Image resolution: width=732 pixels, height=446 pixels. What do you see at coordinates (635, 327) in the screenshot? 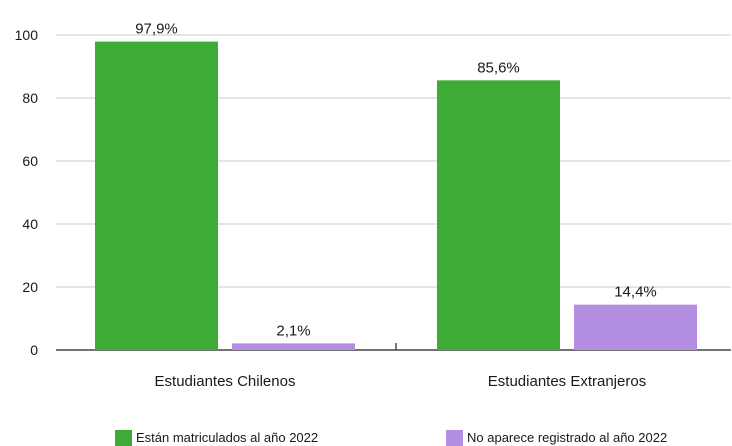
I see `bar-no-registrado-extranjeros` at bounding box center [635, 327].